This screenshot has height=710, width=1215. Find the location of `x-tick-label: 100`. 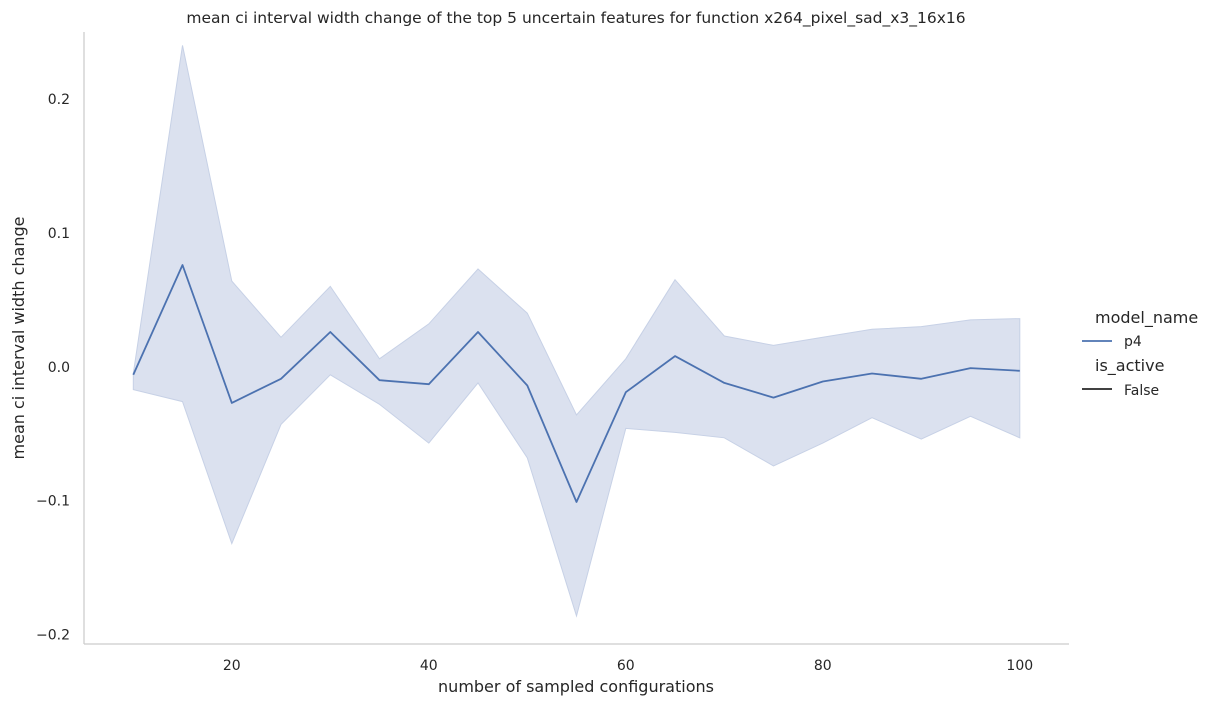

x-tick-label: 100 is located at coordinates (1019, 666).